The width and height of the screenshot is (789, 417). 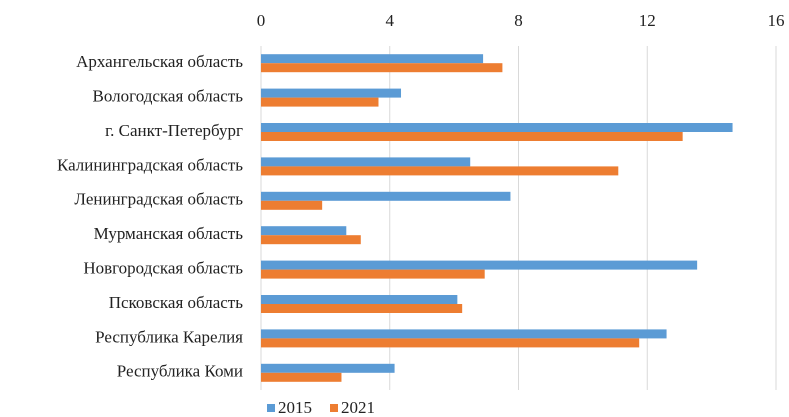 What do you see at coordinates (358, 407) in the screenshot?
I see `legend-label: 2021` at bounding box center [358, 407].